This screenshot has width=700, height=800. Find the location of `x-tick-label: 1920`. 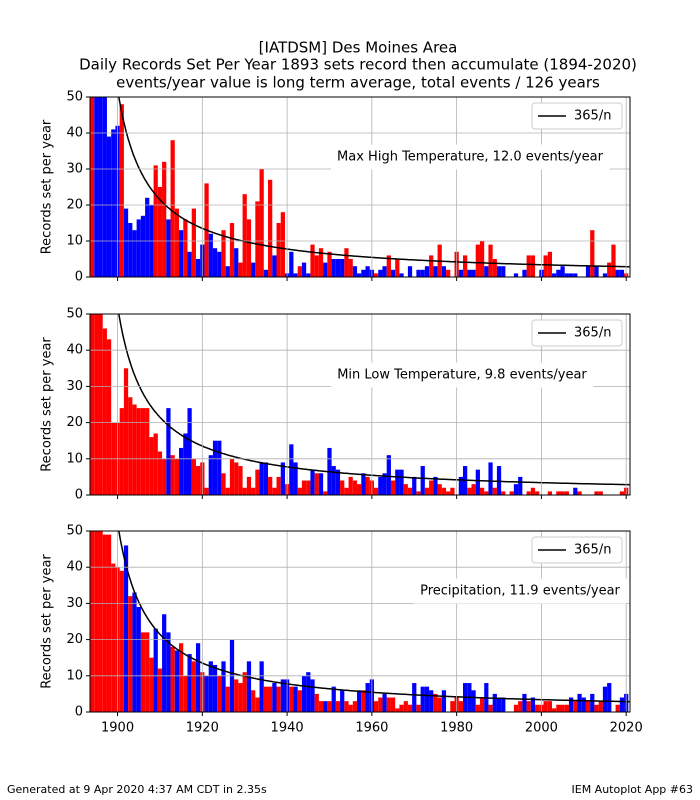

x-tick-label: 1920 is located at coordinates (202, 728).